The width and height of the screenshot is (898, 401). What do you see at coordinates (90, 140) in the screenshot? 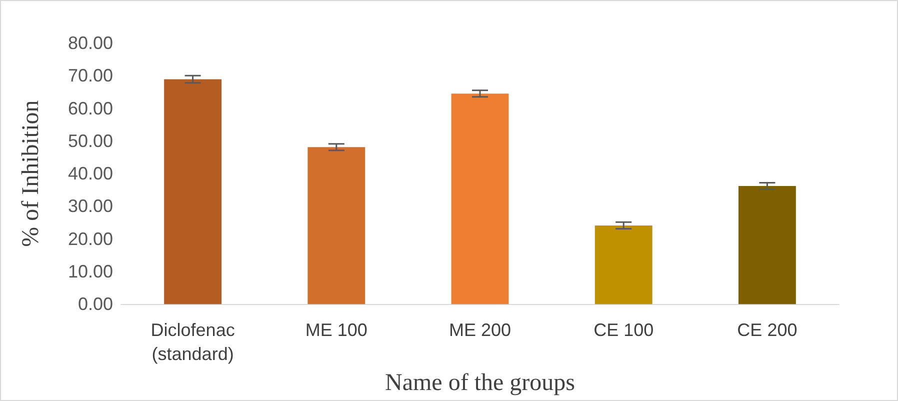
I see `y-tick-label: 50.00` at bounding box center [90, 140].